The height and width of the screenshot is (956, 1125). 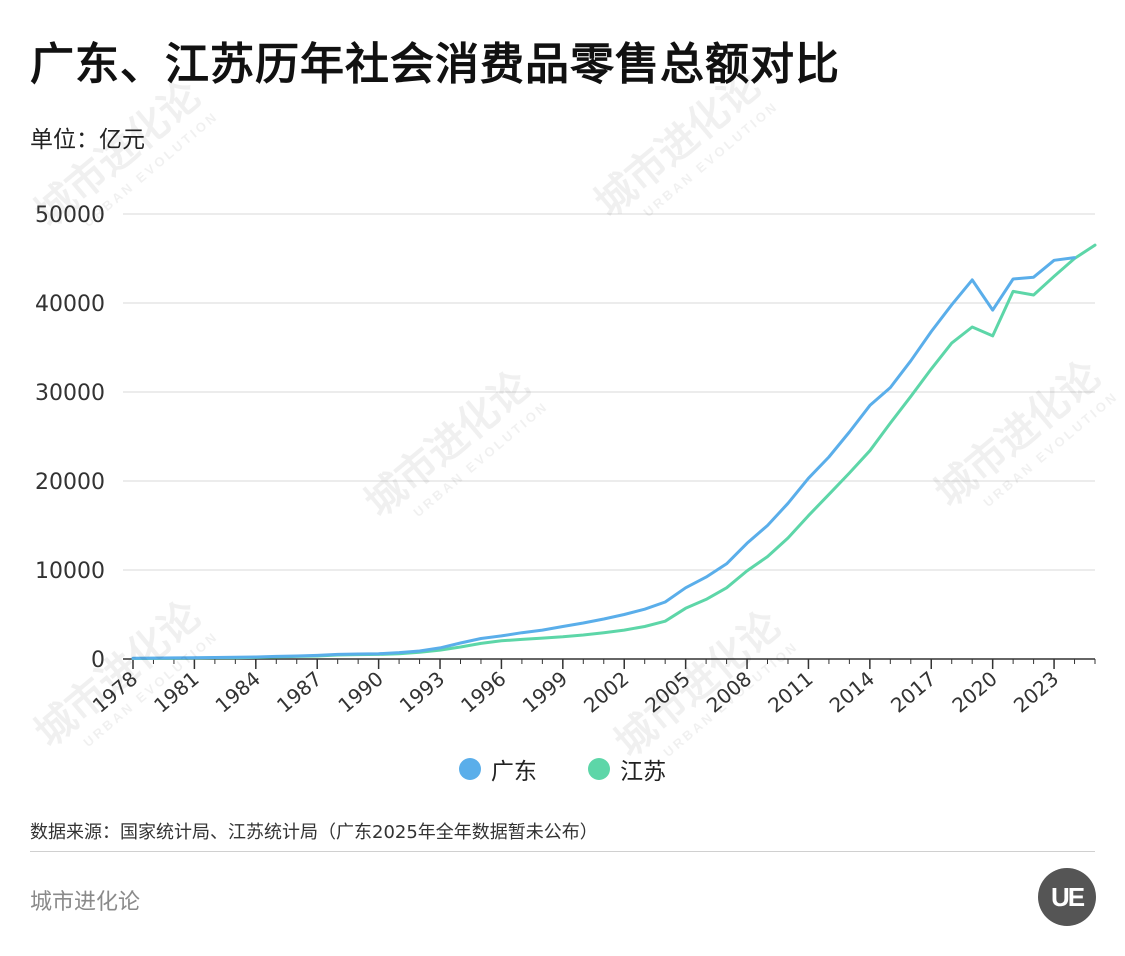 What do you see at coordinates (1036, 691) in the screenshot?
I see `x-tick-label: 2023` at bounding box center [1036, 691].